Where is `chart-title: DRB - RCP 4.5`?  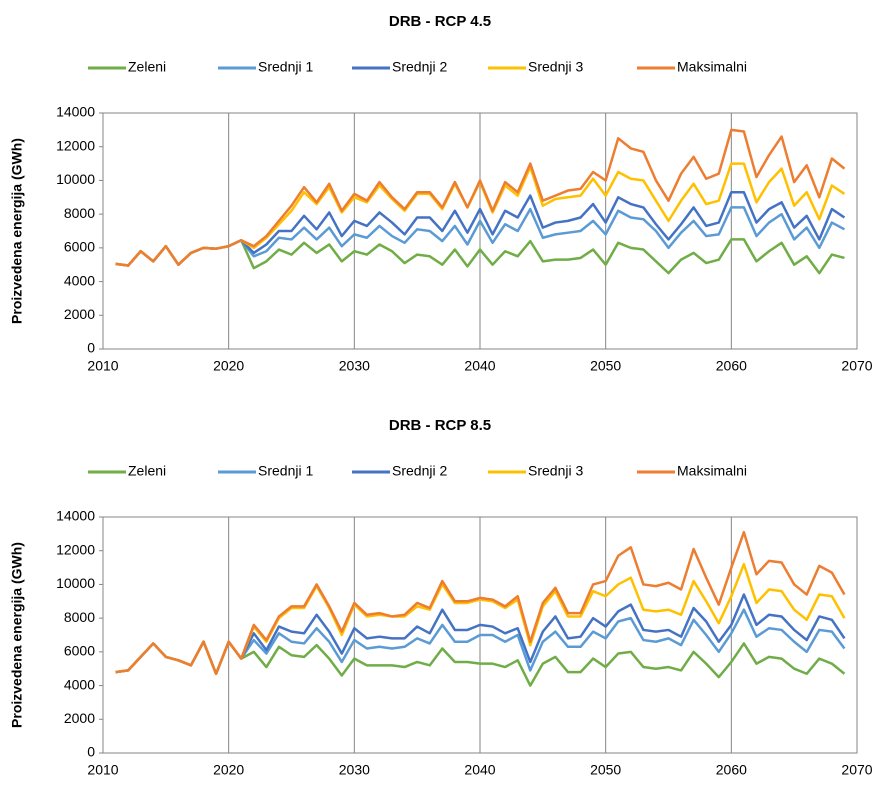 chart-title: DRB - RCP 4.5 is located at coordinates (440, 21).